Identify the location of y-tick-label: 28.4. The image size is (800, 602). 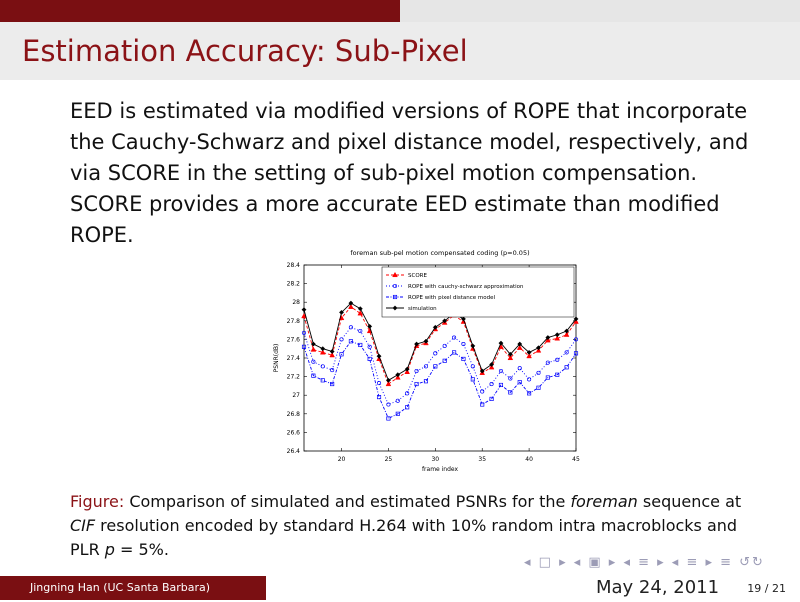
(294, 265).